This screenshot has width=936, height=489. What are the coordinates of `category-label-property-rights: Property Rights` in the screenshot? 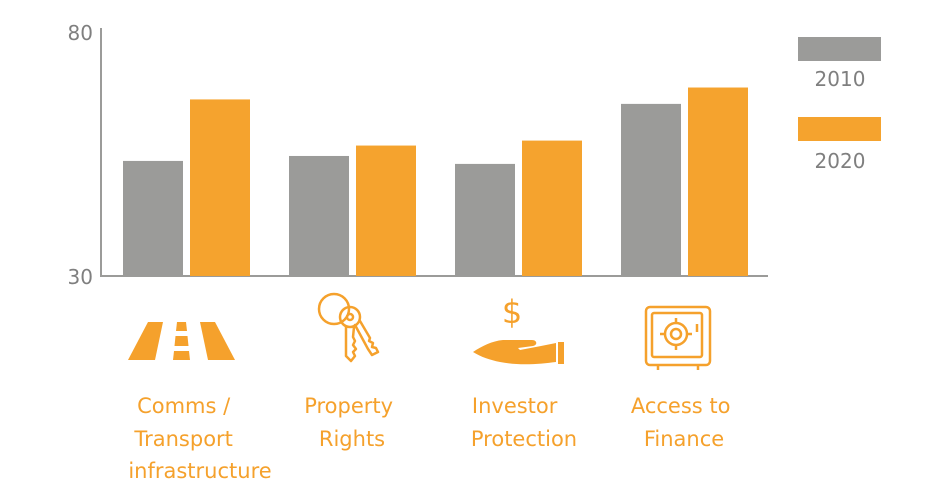 It's located at (352, 422).